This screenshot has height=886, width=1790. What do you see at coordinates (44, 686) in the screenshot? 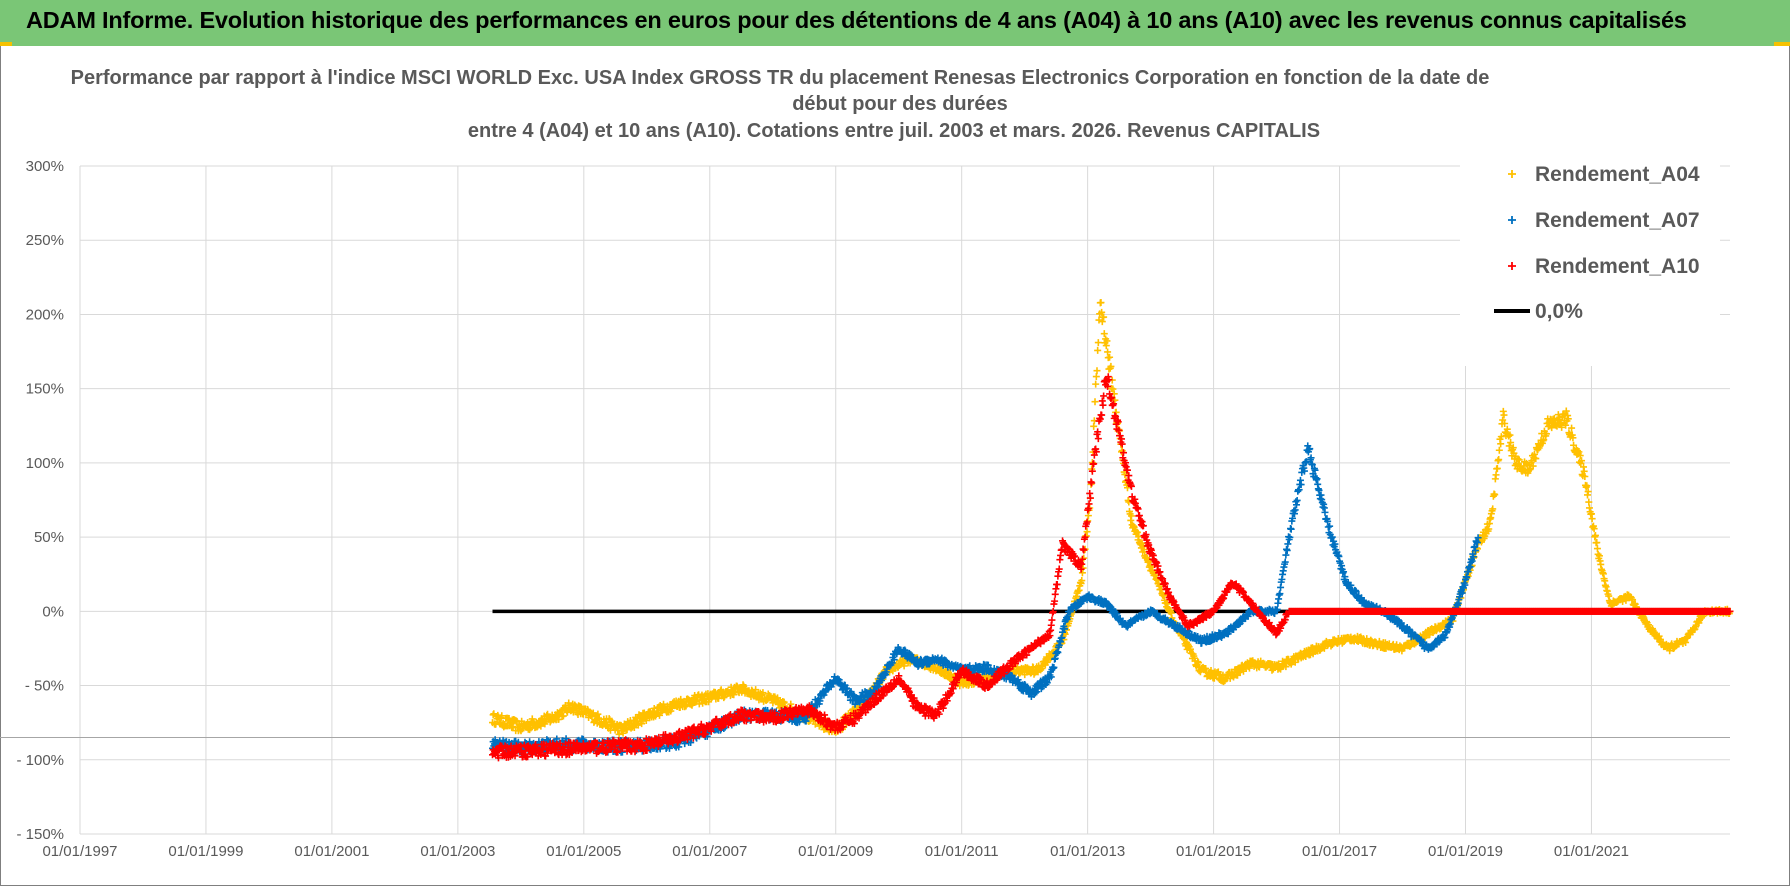
I see `y-tick-label: - 50%` at bounding box center [44, 686].